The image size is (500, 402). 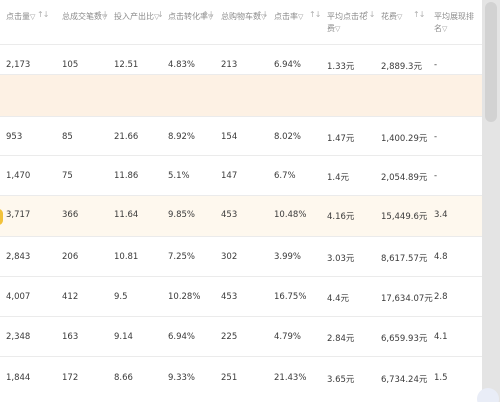 What do you see at coordinates (491, 62) in the screenshot?
I see `scrollbar-thumb` at bounding box center [491, 62].